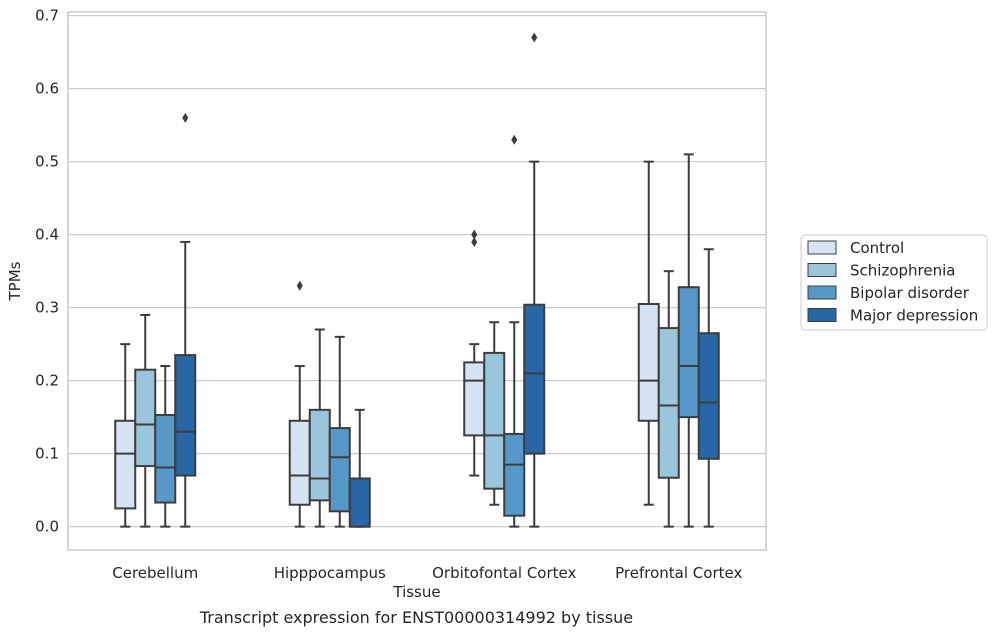 Image resolution: width=997 pixels, height=637 pixels. What do you see at coordinates (47, 89) in the screenshot?
I see `y-tick-label: 0.6` at bounding box center [47, 89].